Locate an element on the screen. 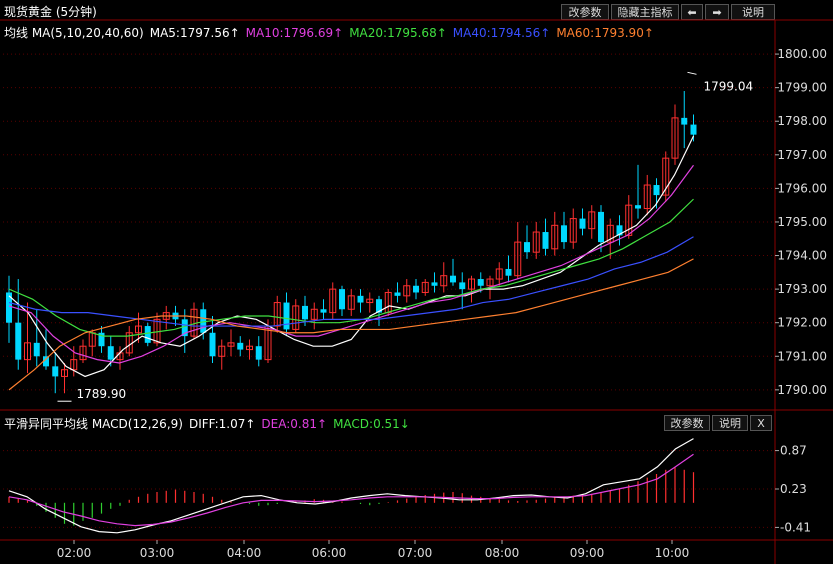 The height and width of the screenshot is (564, 833). macd-help-button: 说明 is located at coordinates (730, 423).